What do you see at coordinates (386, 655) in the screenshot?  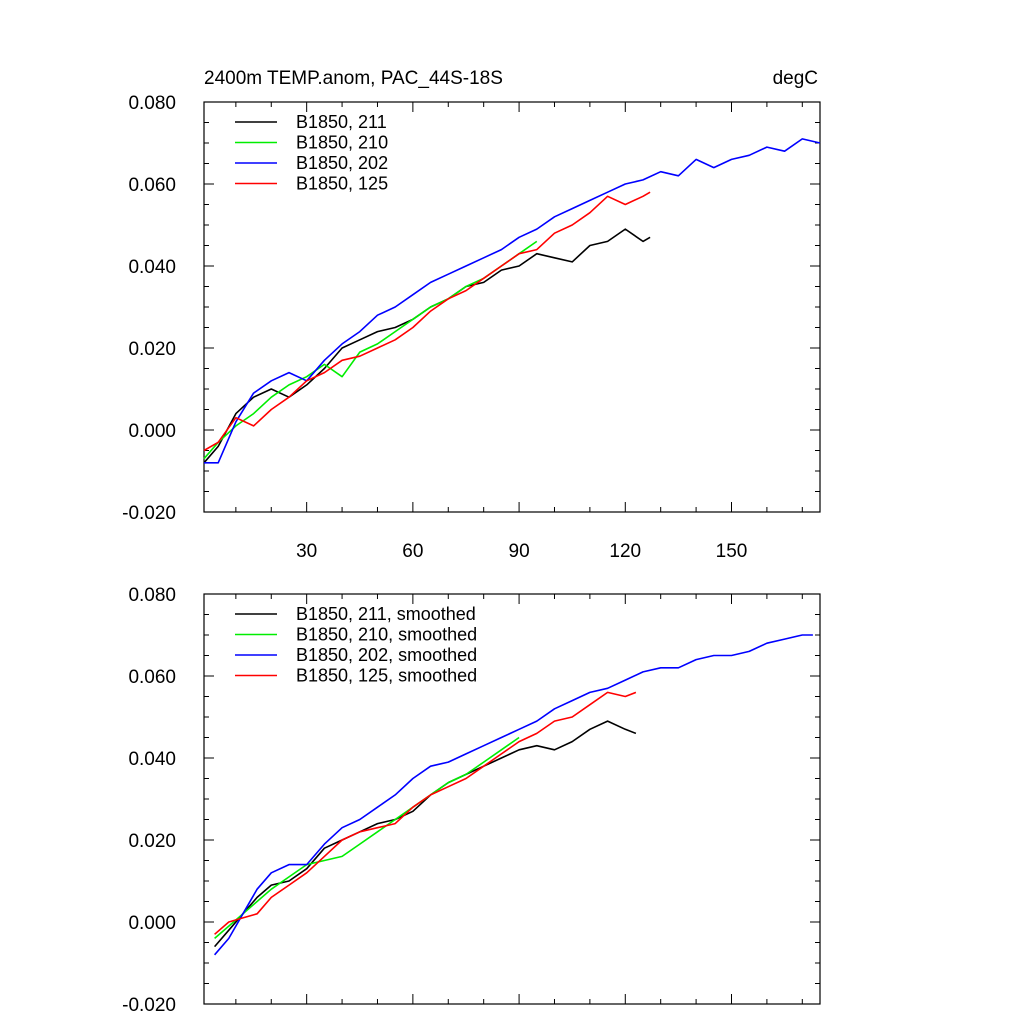 I see `legend-label: B1850, 202, smoothed` at bounding box center [386, 655].